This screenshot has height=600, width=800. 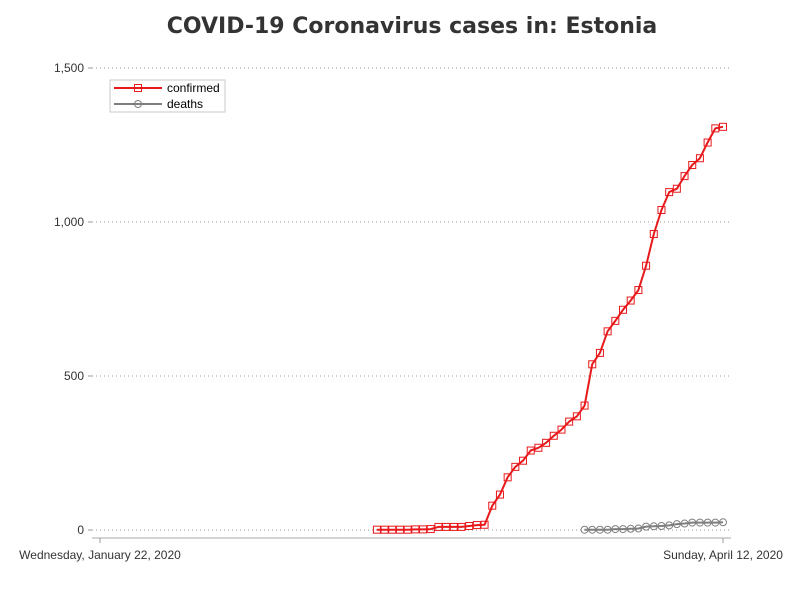 What do you see at coordinates (100, 555) in the screenshot?
I see `x-tick-label: Wednesday, January 22, 2020` at bounding box center [100, 555].